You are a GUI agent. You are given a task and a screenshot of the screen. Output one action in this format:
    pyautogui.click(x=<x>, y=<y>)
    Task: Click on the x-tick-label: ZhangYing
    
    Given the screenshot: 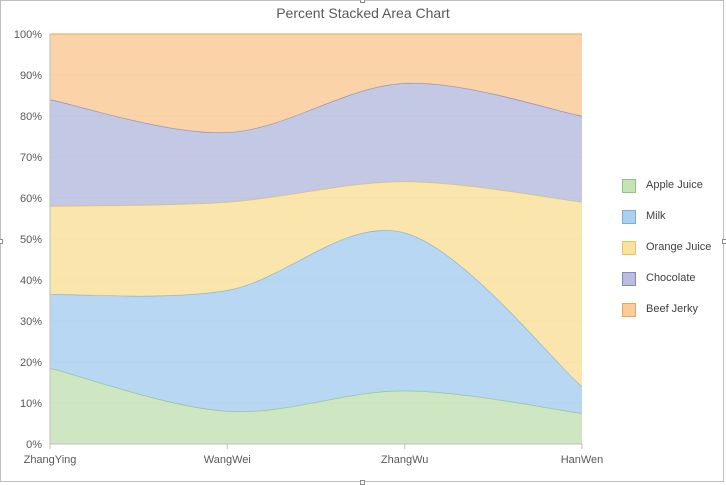 What is the action you would take?
    pyautogui.click(x=50, y=460)
    